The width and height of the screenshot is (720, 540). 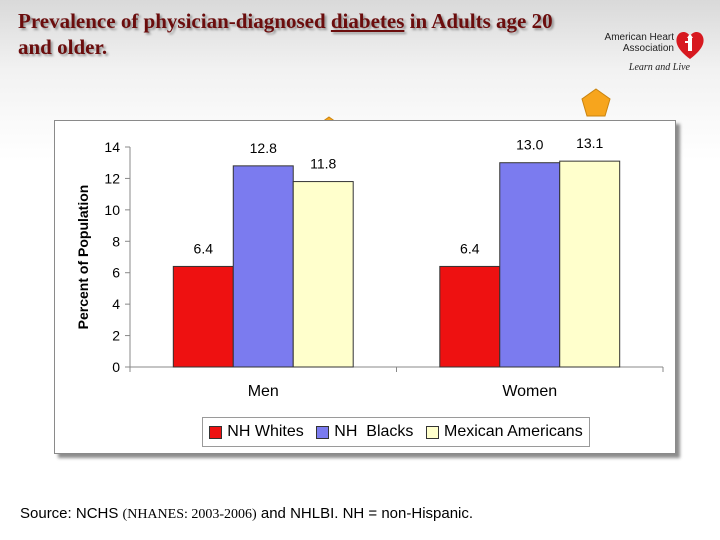 I want to click on y-tick-label: 4, so click(x=116, y=304).